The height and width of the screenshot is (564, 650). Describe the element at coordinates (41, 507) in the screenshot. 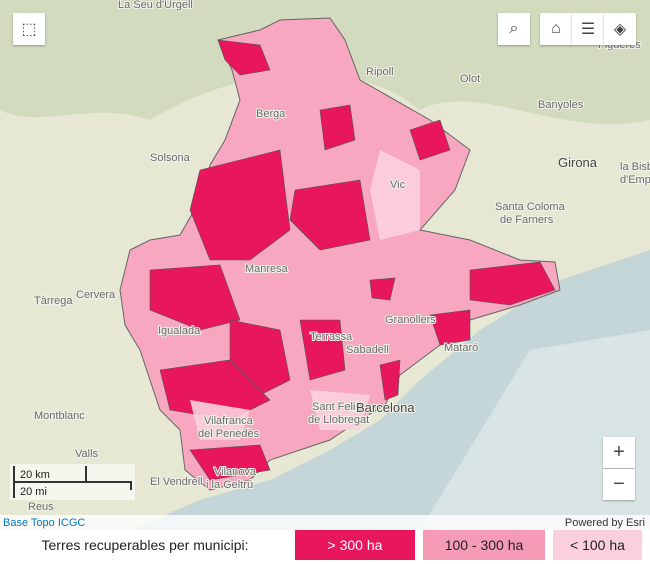

I see `place-label: Reus` at that location.